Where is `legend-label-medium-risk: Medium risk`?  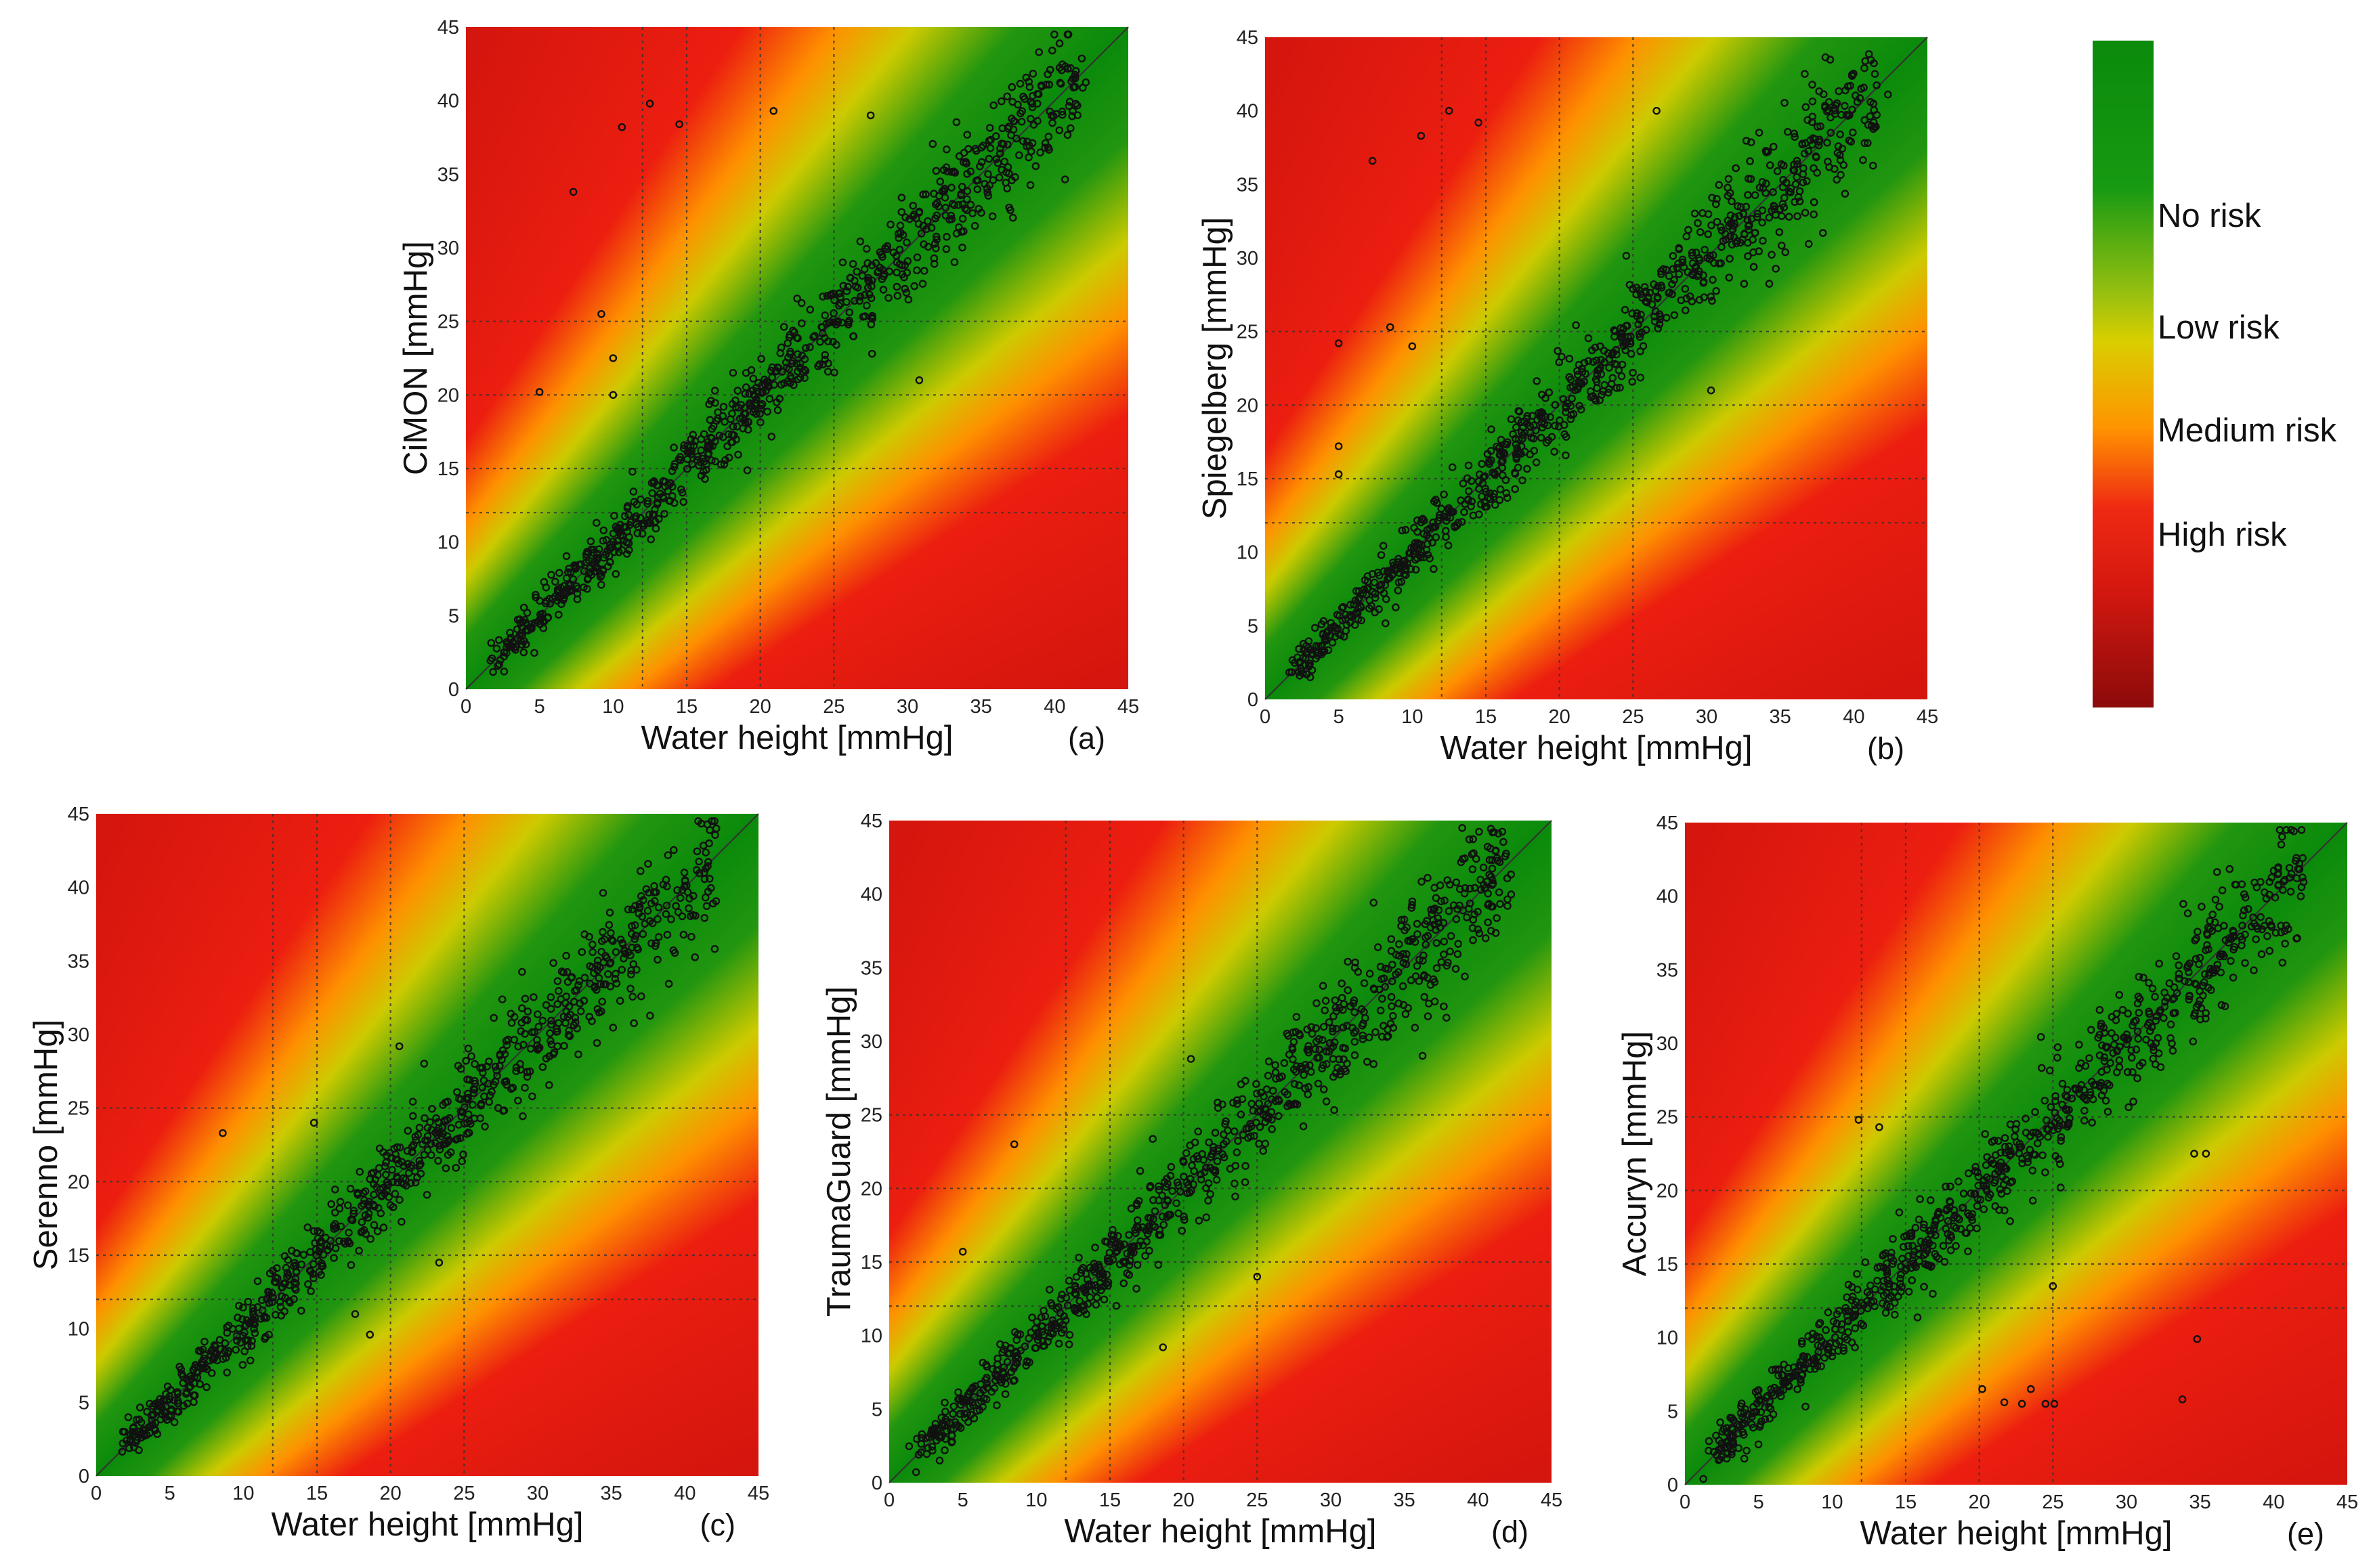
legend-label-medium-risk: Medium risk is located at coordinates (2247, 430).